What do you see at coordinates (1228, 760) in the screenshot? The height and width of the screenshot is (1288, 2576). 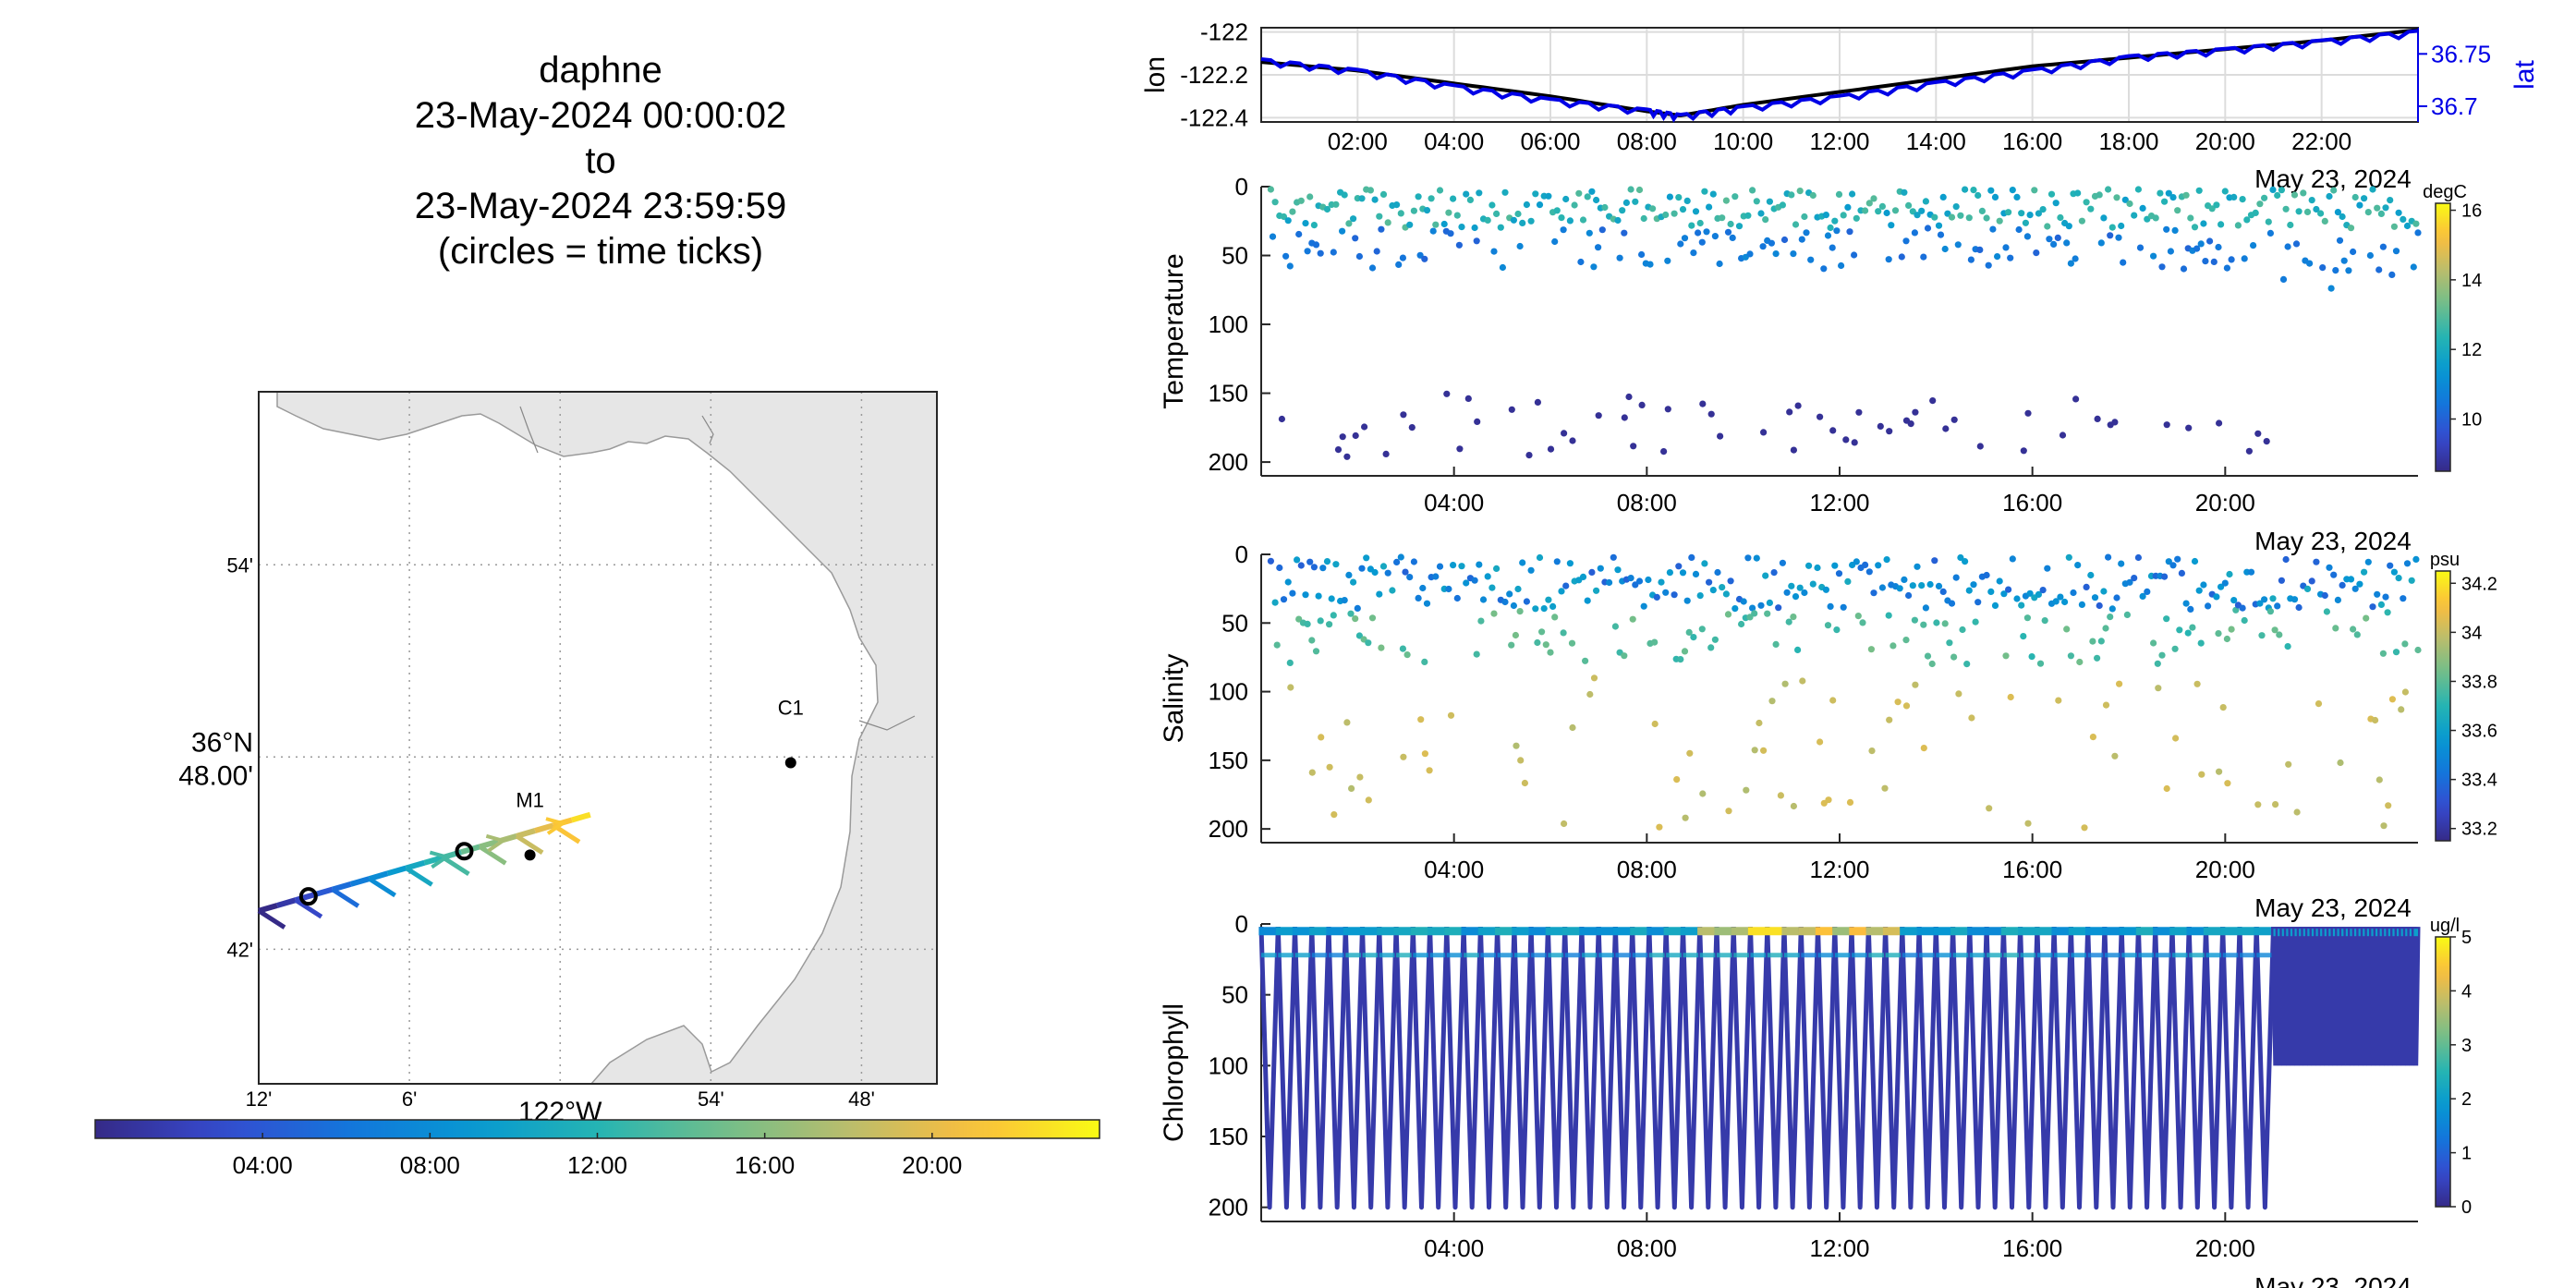 I see `y-tick-label: 150` at bounding box center [1228, 760].